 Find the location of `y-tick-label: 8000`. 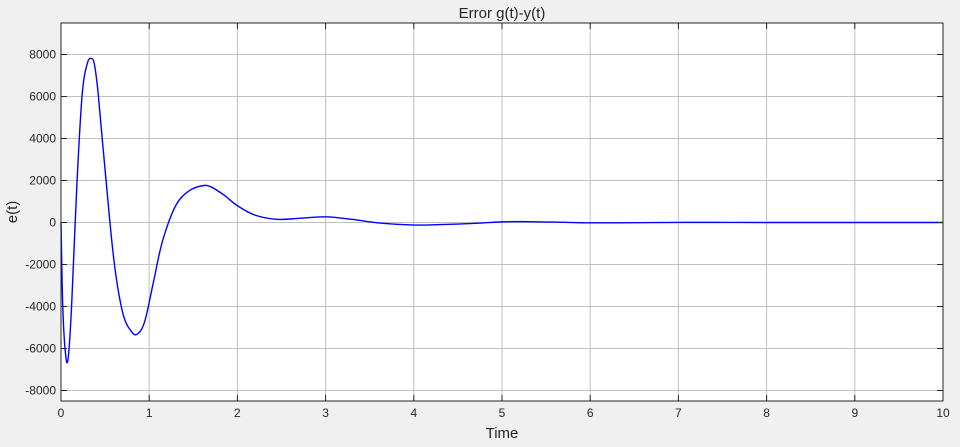

y-tick-label: 8000 is located at coordinates (42, 55).